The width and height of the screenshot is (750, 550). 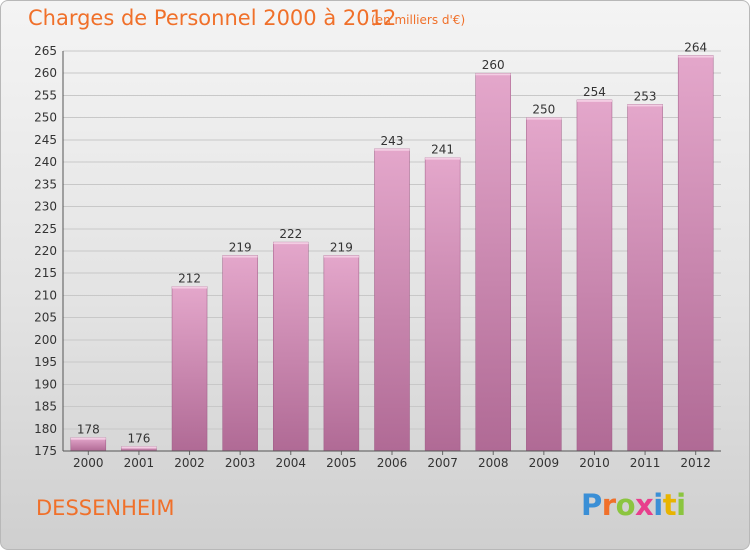 I want to click on bar-2012, so click(x=695, y=253).